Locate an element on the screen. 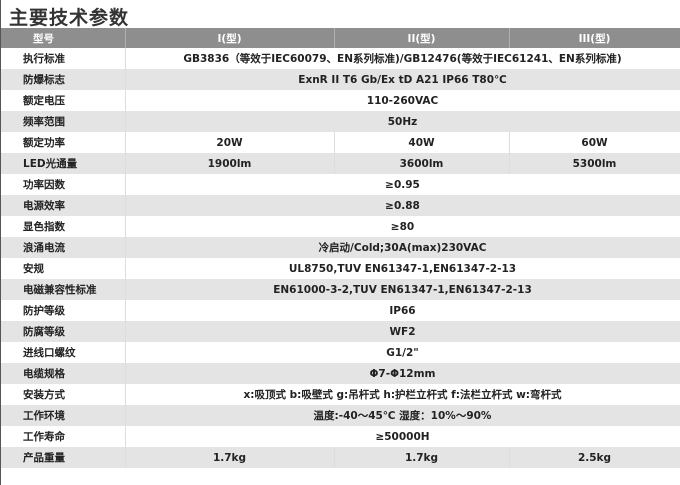 The width and height of the screenshot is (680, 485). table-row: 浪涌电流 冷启动/Cold;30A(max)230VAC is located at coordinates (340, 247).